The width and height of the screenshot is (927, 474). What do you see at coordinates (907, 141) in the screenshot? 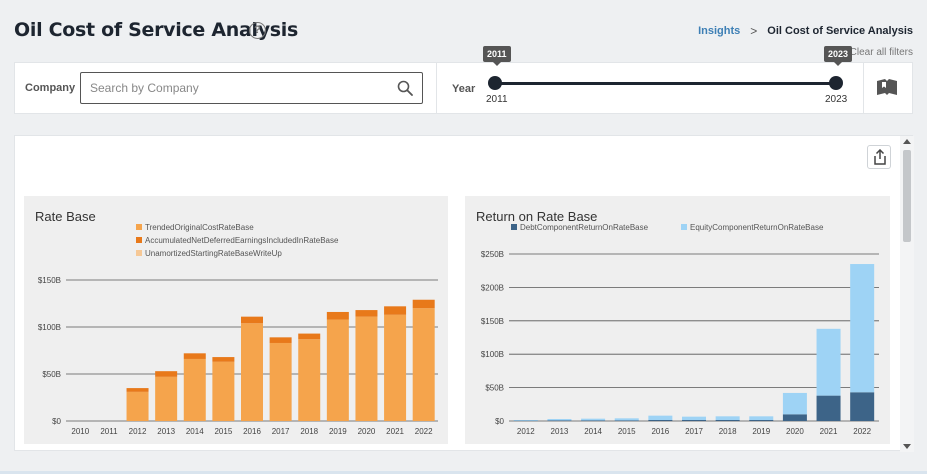
I see `scroll-up-arrow-icon` at bounding box center [907, 141].